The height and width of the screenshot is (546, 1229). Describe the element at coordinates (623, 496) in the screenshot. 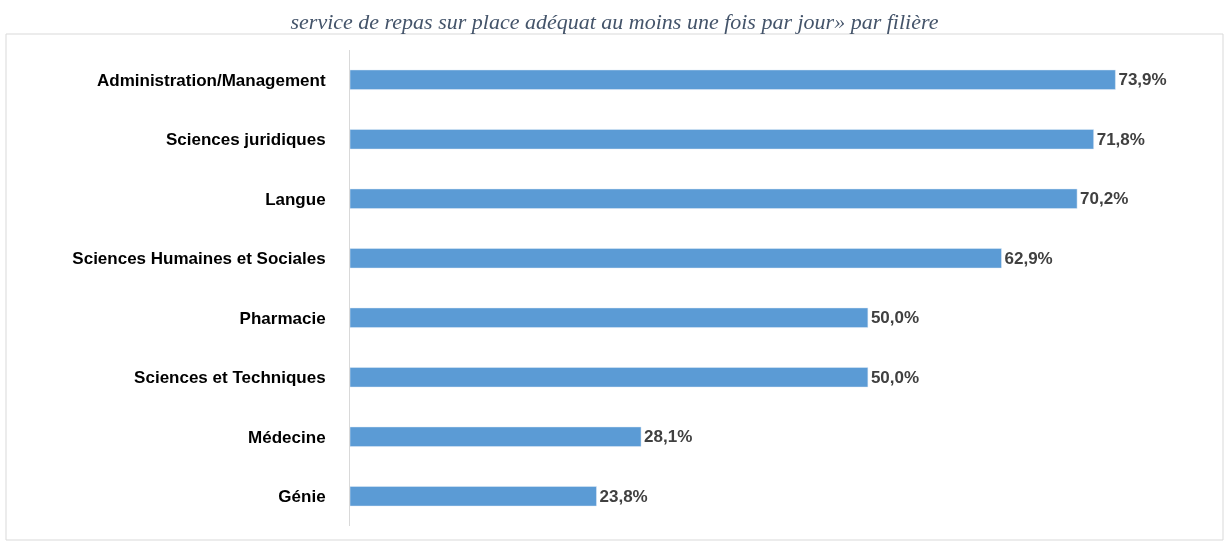

I see `data-label: 23,8%` at that location.